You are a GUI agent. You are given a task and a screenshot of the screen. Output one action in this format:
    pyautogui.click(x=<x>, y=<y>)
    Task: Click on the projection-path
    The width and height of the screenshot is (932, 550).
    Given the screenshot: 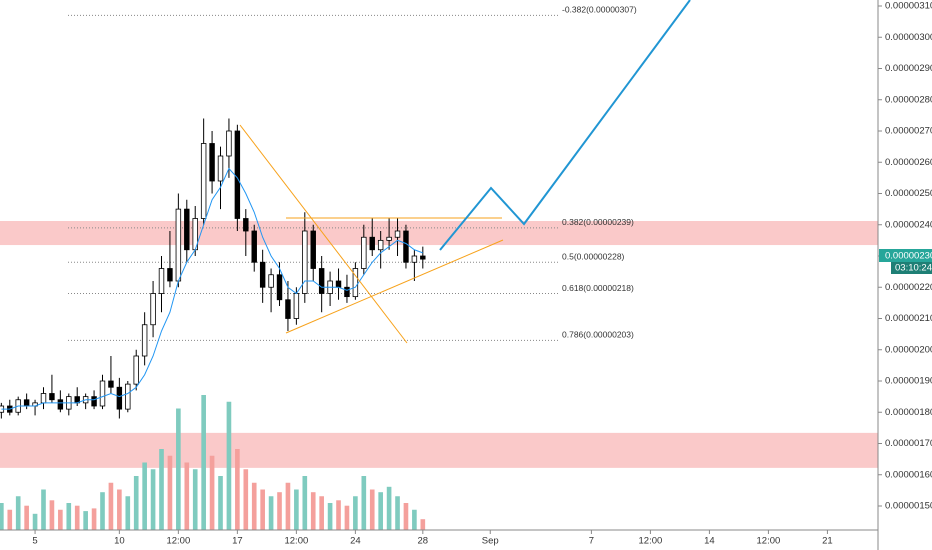 What is the action you would take?
    pyautogui.click(x=565, y=125)
    